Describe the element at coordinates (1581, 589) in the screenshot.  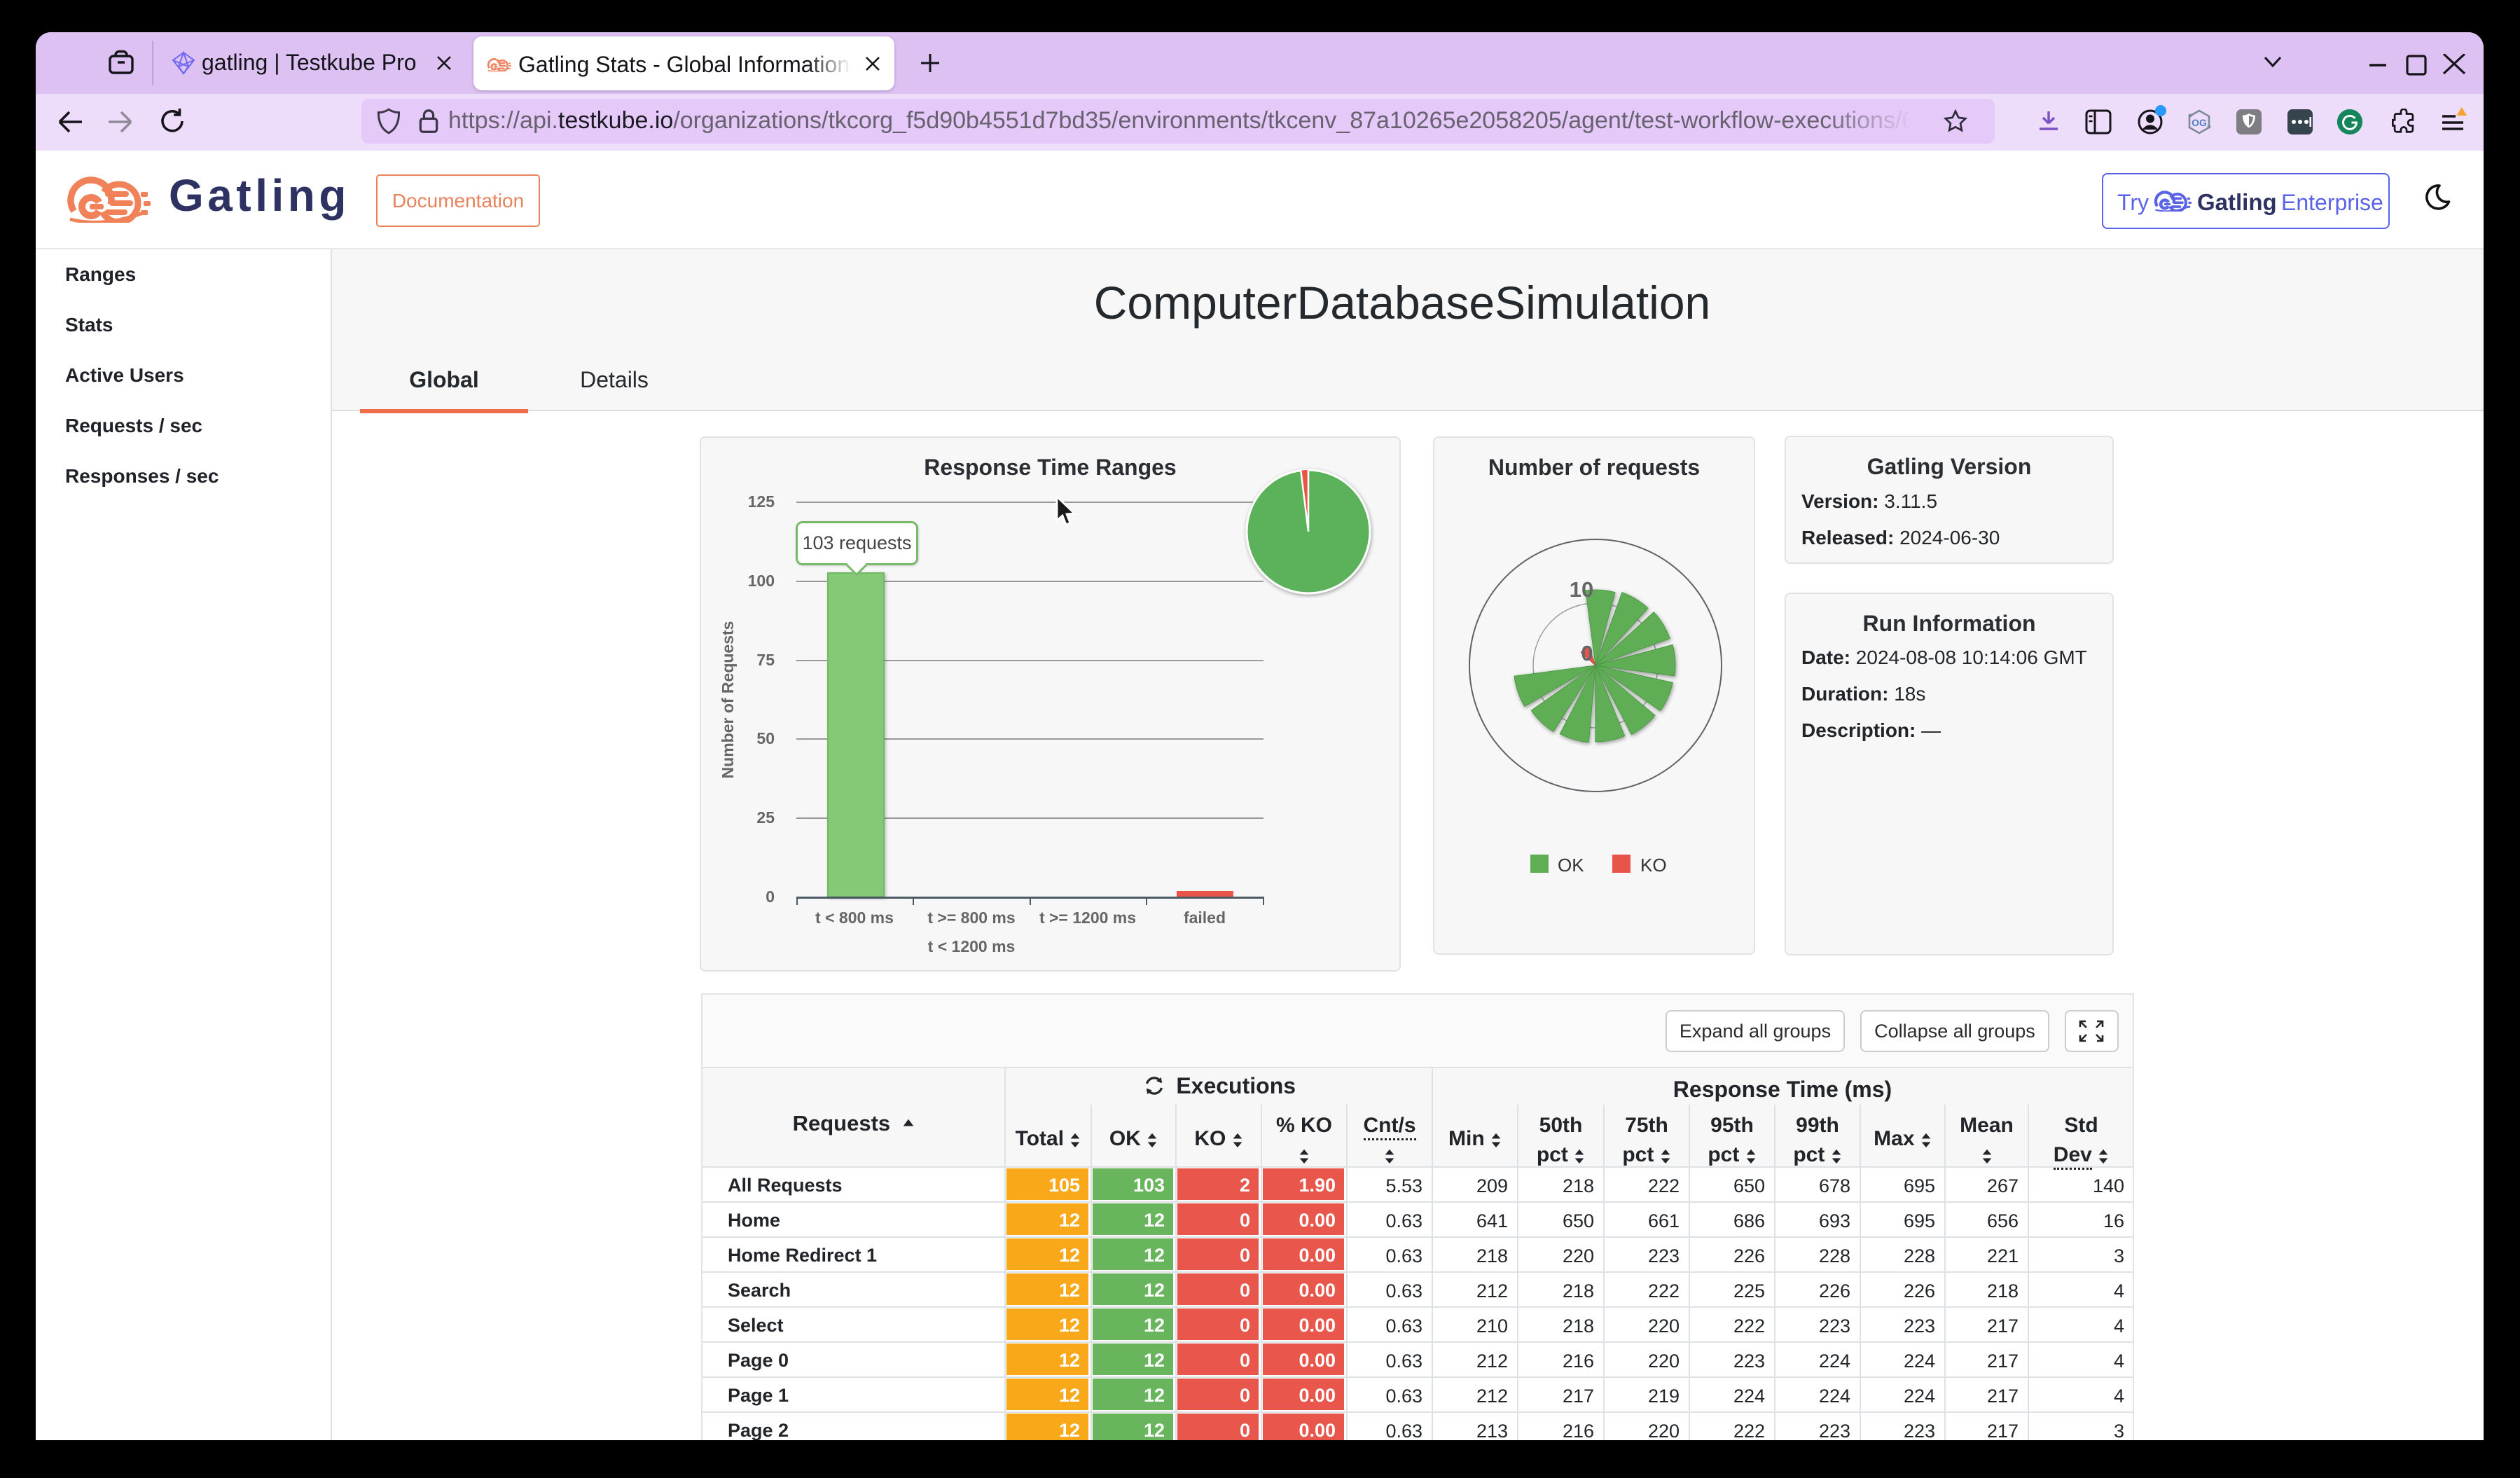
I see `svg-text: 10` at that location.